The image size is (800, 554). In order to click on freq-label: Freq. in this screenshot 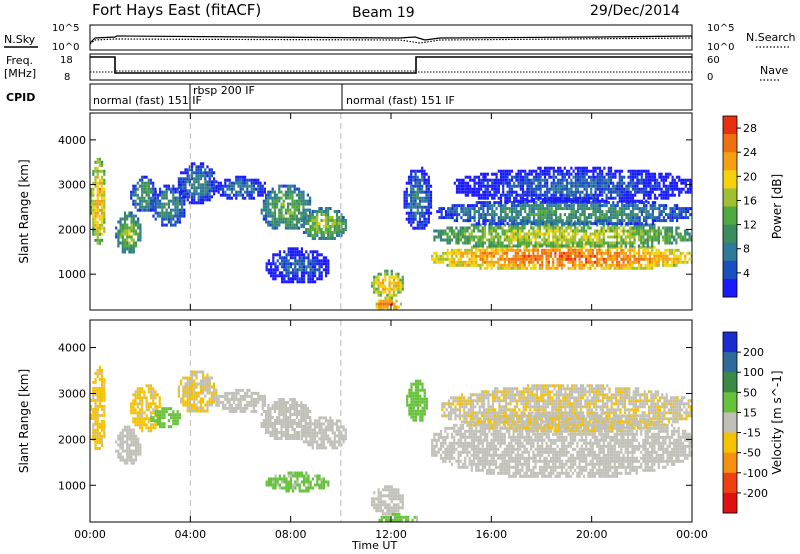, I will do `click(19, 60)`.